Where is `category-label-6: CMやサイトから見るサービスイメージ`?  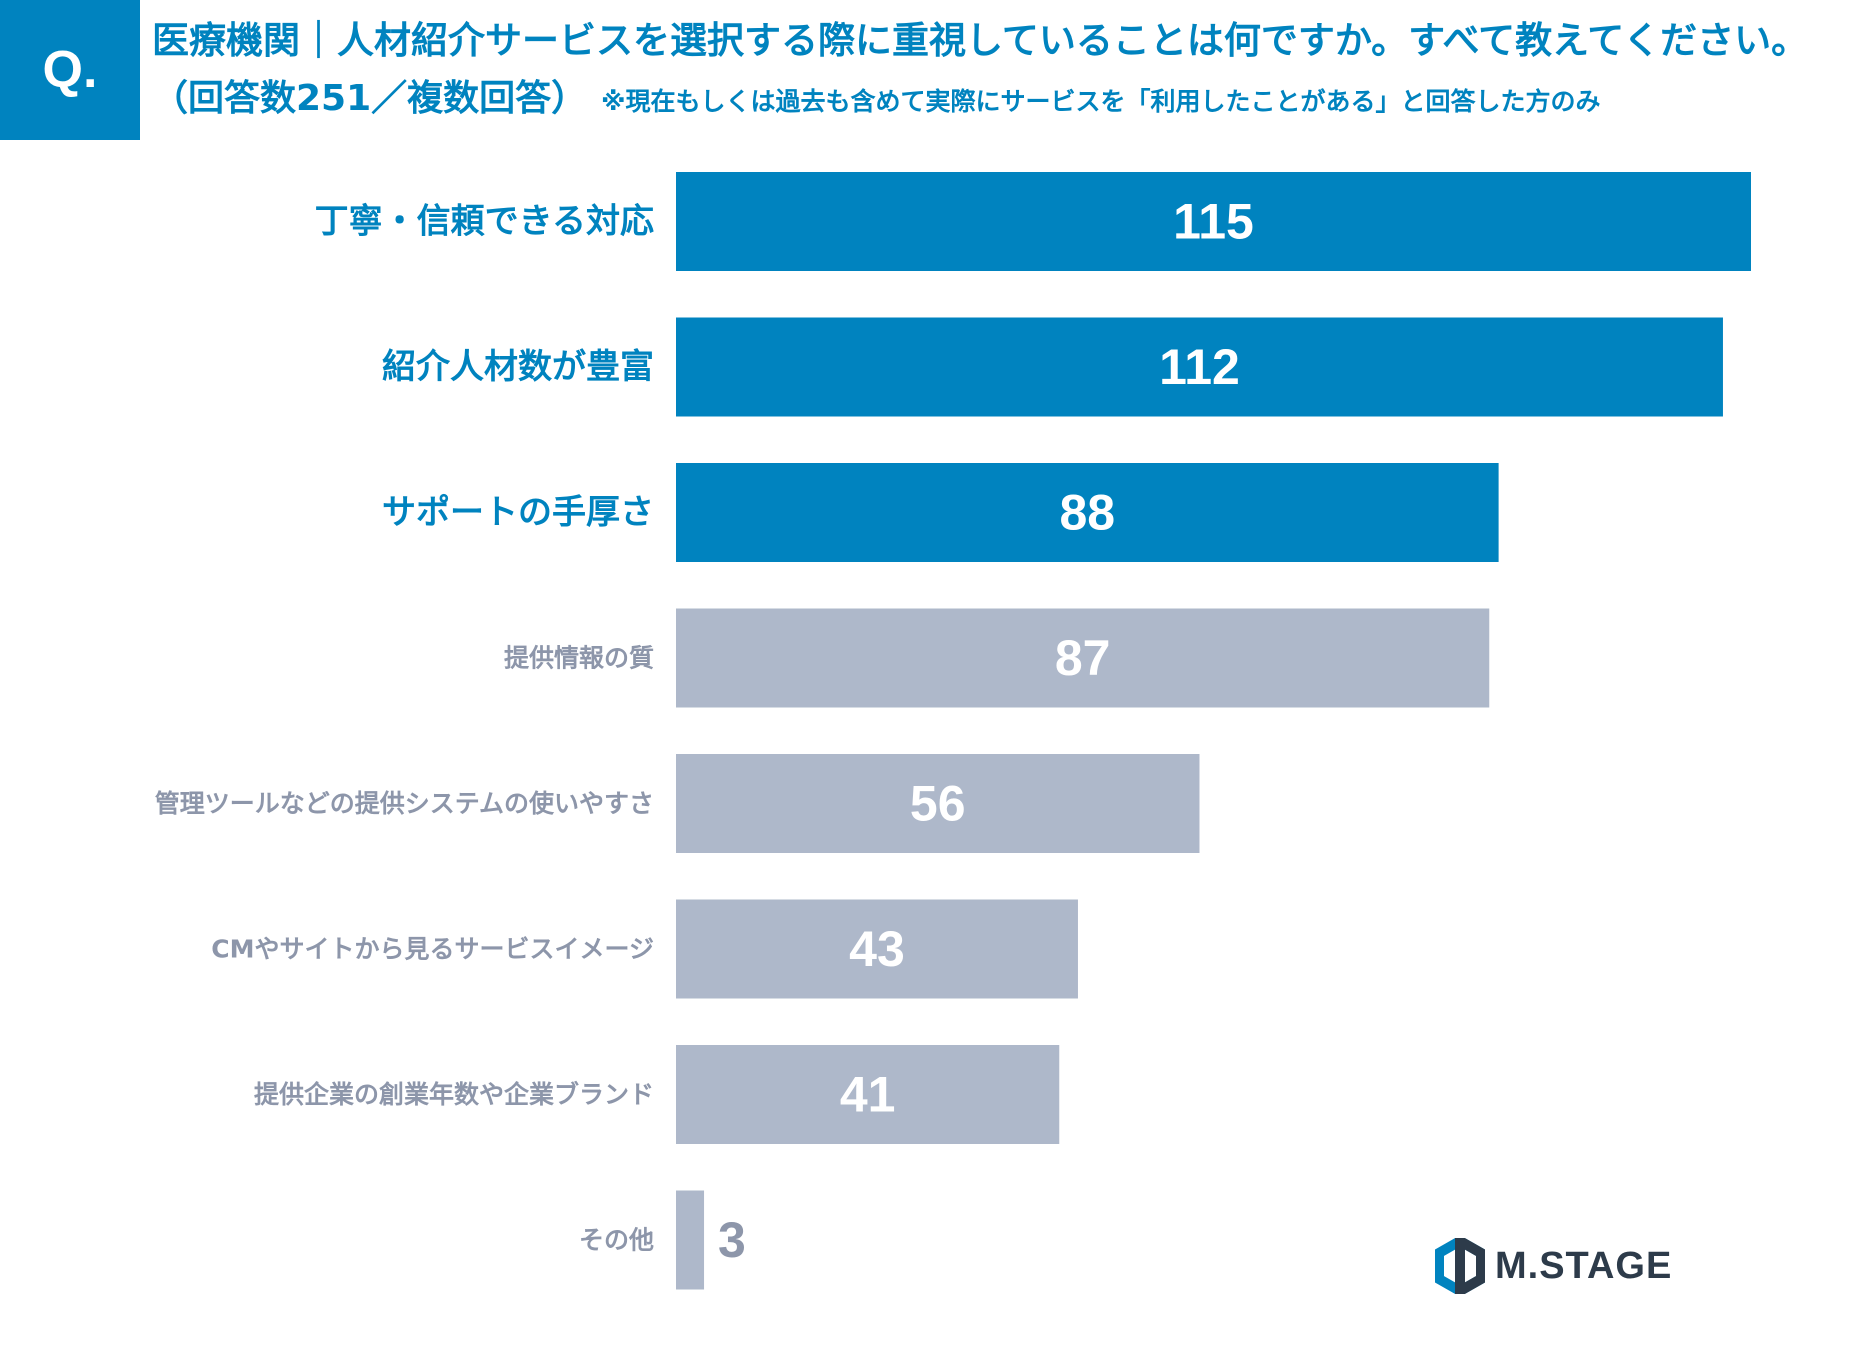 category-label-6: CMやサイトから見るサービスイメージ is located at coordinates (432, 949).